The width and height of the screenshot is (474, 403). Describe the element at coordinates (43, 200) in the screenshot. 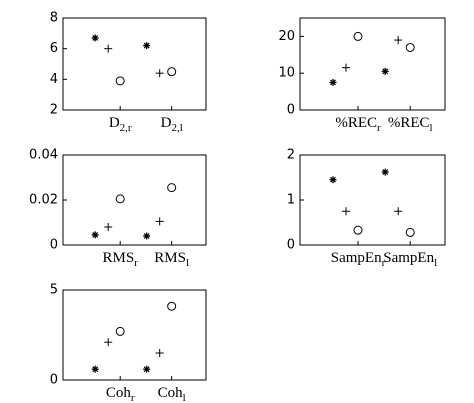

I see `y-tick-label: 0.02` at that location.